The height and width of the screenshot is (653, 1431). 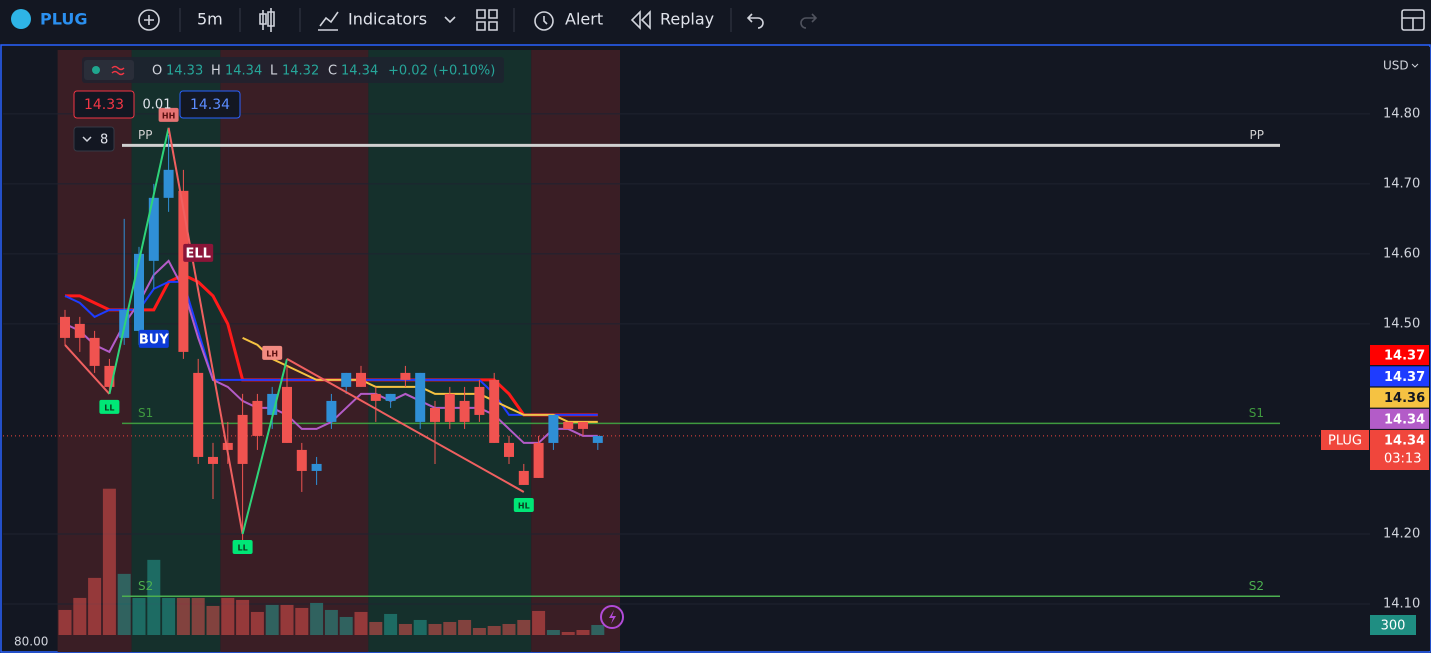 What do you see at coordinates (149, 20) in the screenshot?
I see `add-icon` at bounding box center [149, 20].